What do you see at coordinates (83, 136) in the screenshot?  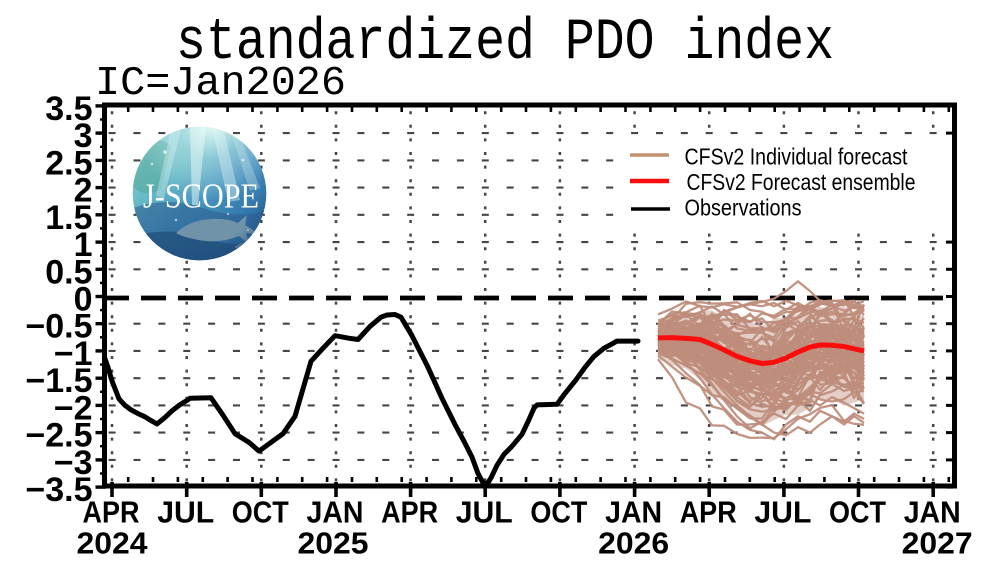 I see `svg-text: 3` at bounding box center [83, 136].